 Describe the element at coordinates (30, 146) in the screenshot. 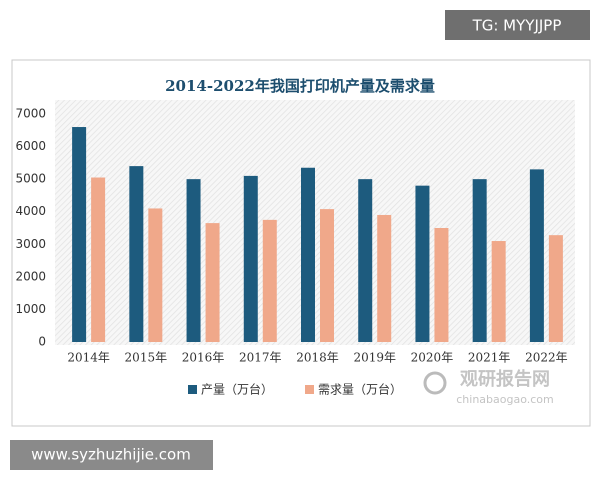

I see `y-tick-label: 6000` at that location.